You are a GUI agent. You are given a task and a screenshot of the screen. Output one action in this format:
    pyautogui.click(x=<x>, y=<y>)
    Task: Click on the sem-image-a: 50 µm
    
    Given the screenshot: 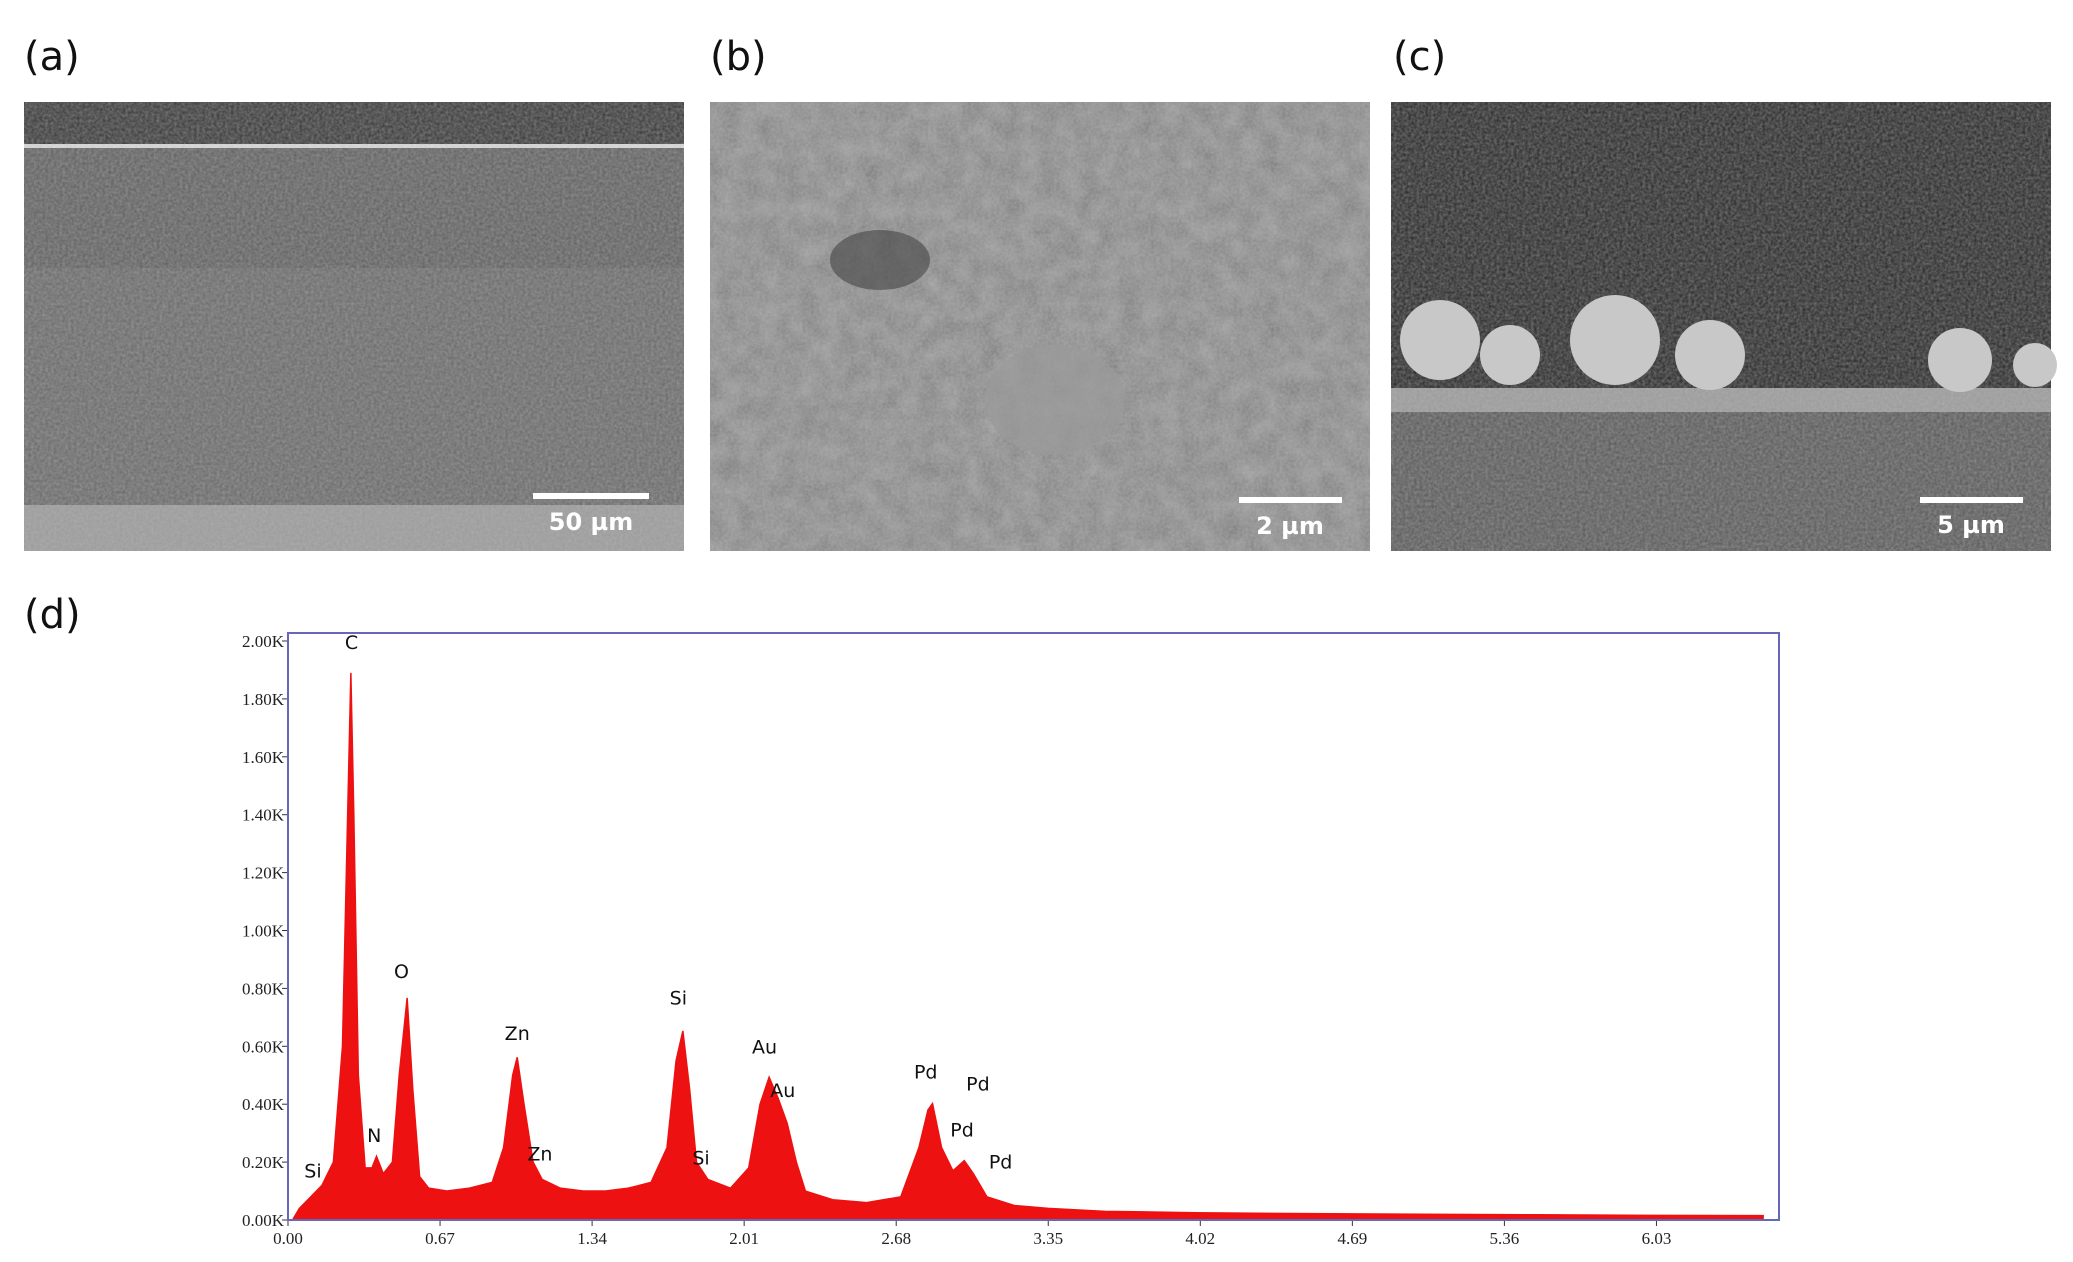 What is the action you would take?
    pyautogui.click(x=354, y=326)
    